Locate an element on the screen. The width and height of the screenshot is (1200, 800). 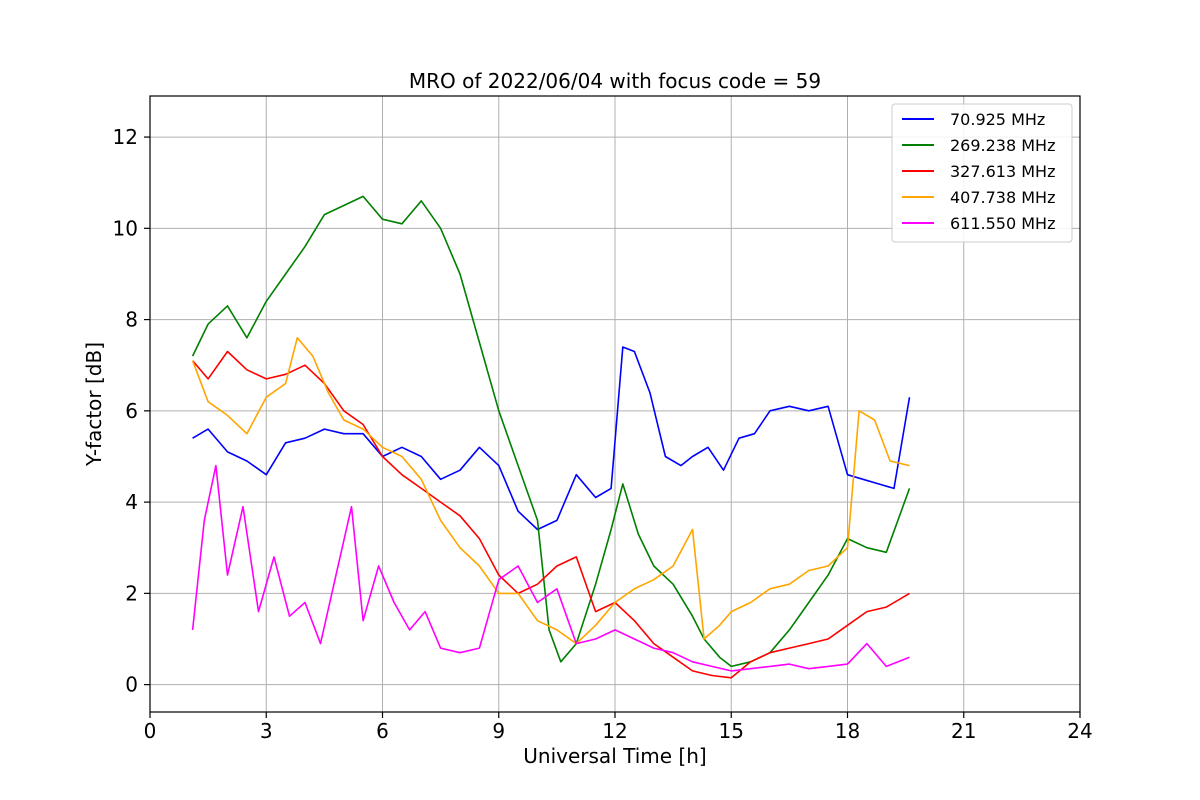
x-axis-label: Universal Time [h] is located at coordinates (614, 756).